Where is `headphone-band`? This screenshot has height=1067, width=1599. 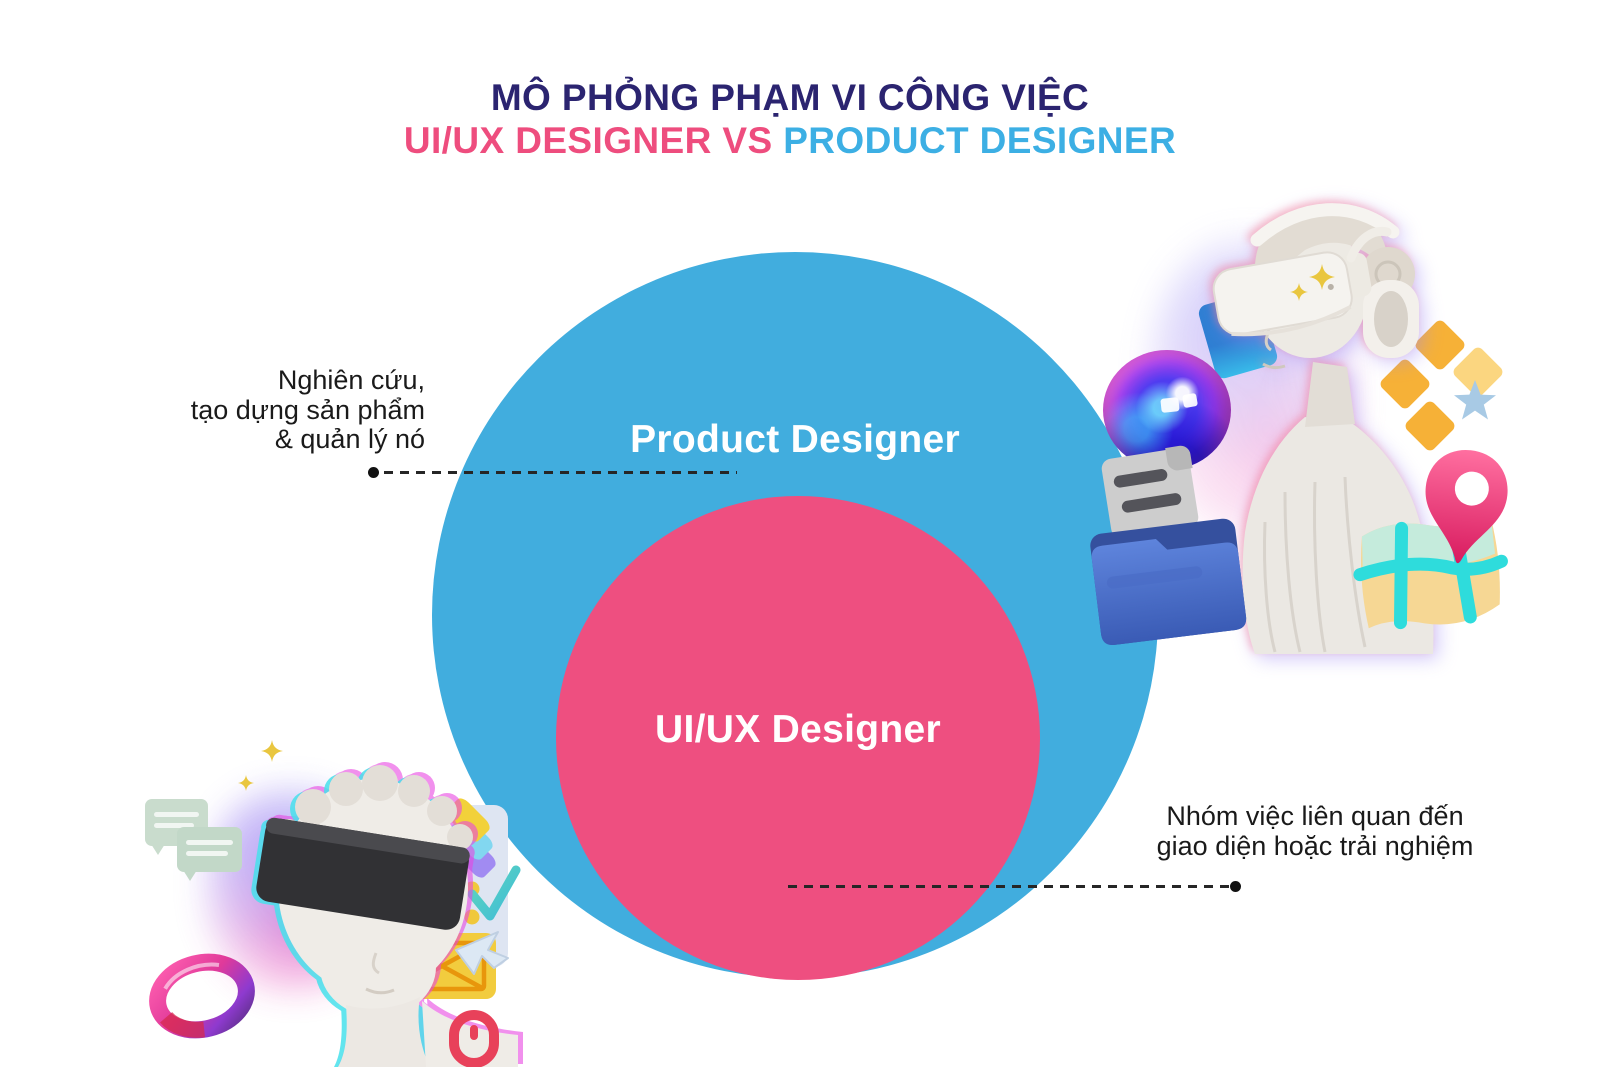
headphone-band is located at coordinates (1325, 225).